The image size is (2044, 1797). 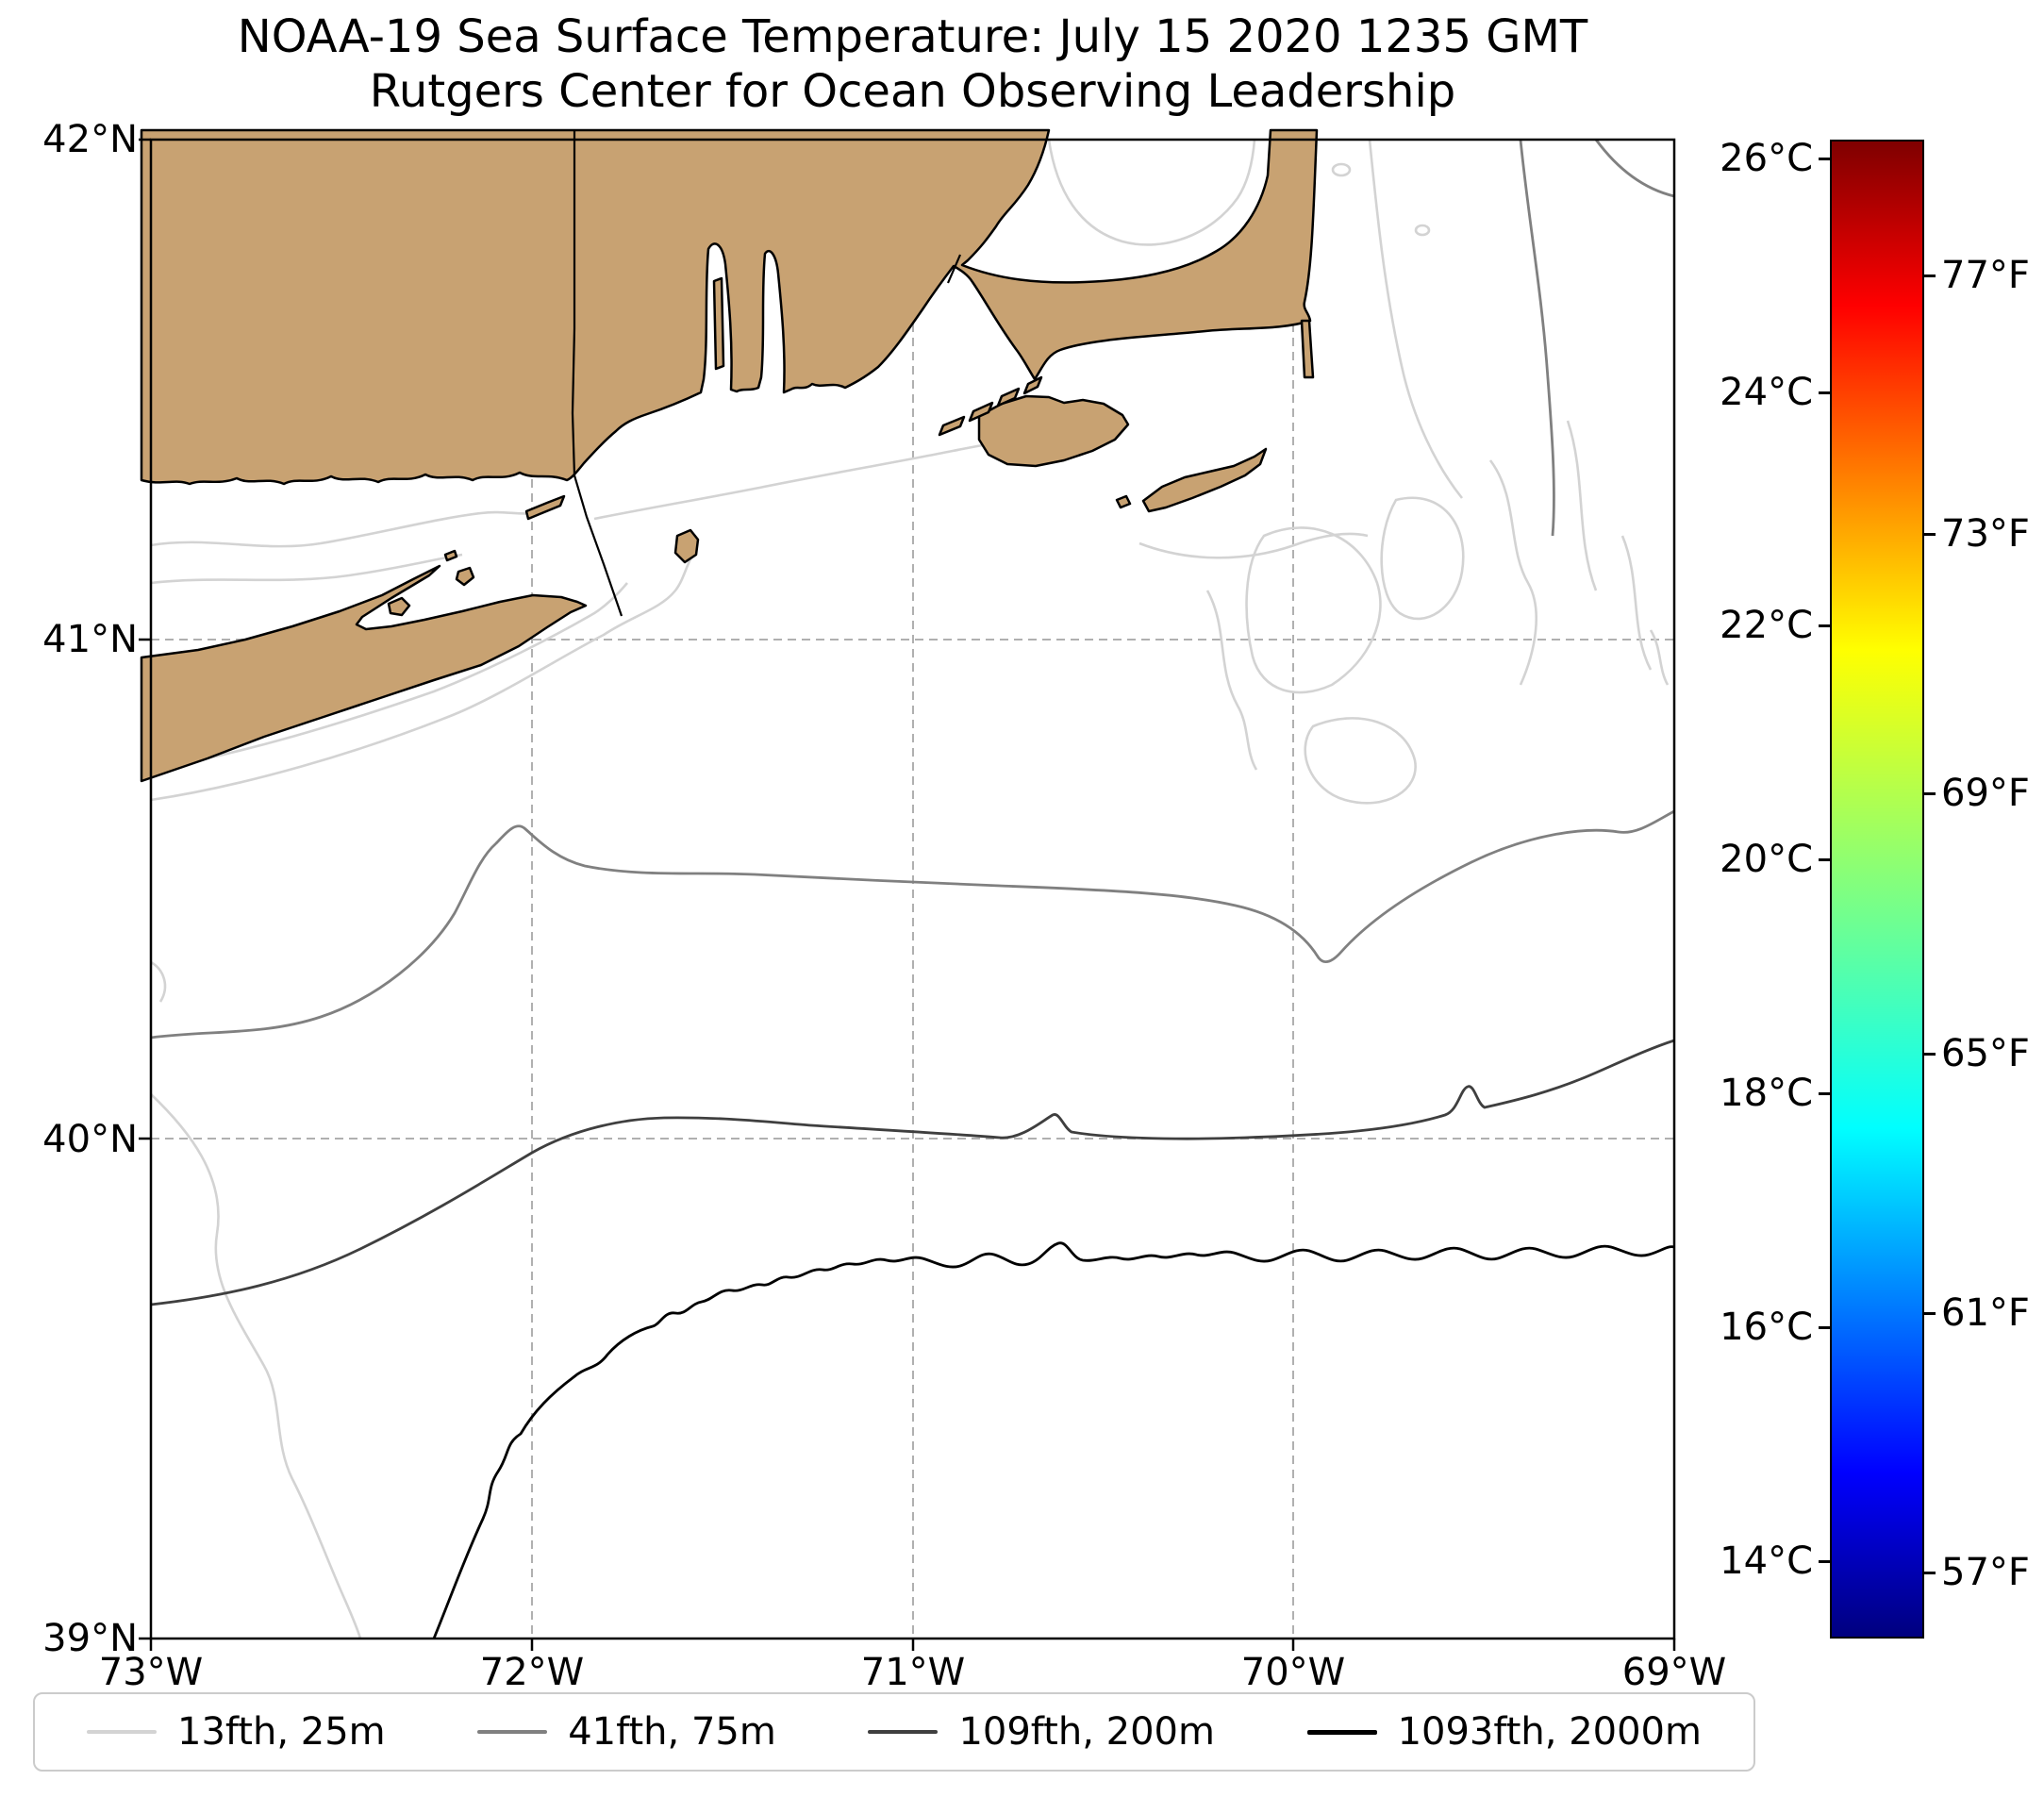 What do you see at coordinates (1087, 1732) in the screenshot?
I see `legend-label-200m: 109fth, 200m` at bounding box center [1087, 1732].